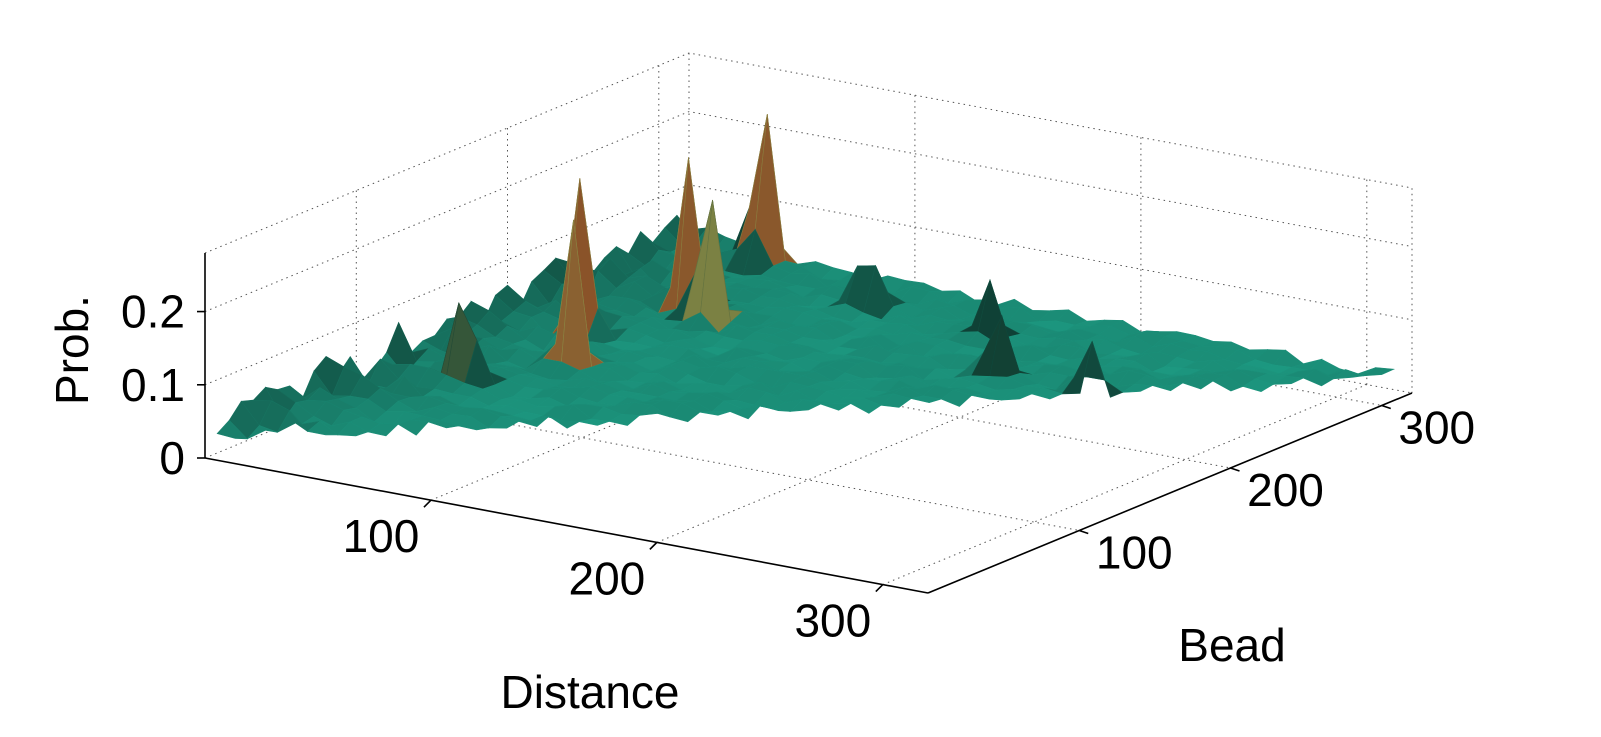  I want to click on y-axis-line, so click(1170, 493).